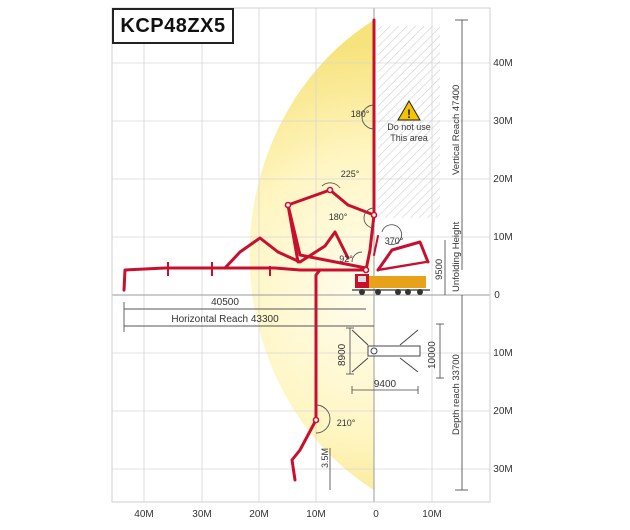  Describe the element at coordinates (201, 514) in the screenshot. I see `x-label-30m: 30M` at that location.